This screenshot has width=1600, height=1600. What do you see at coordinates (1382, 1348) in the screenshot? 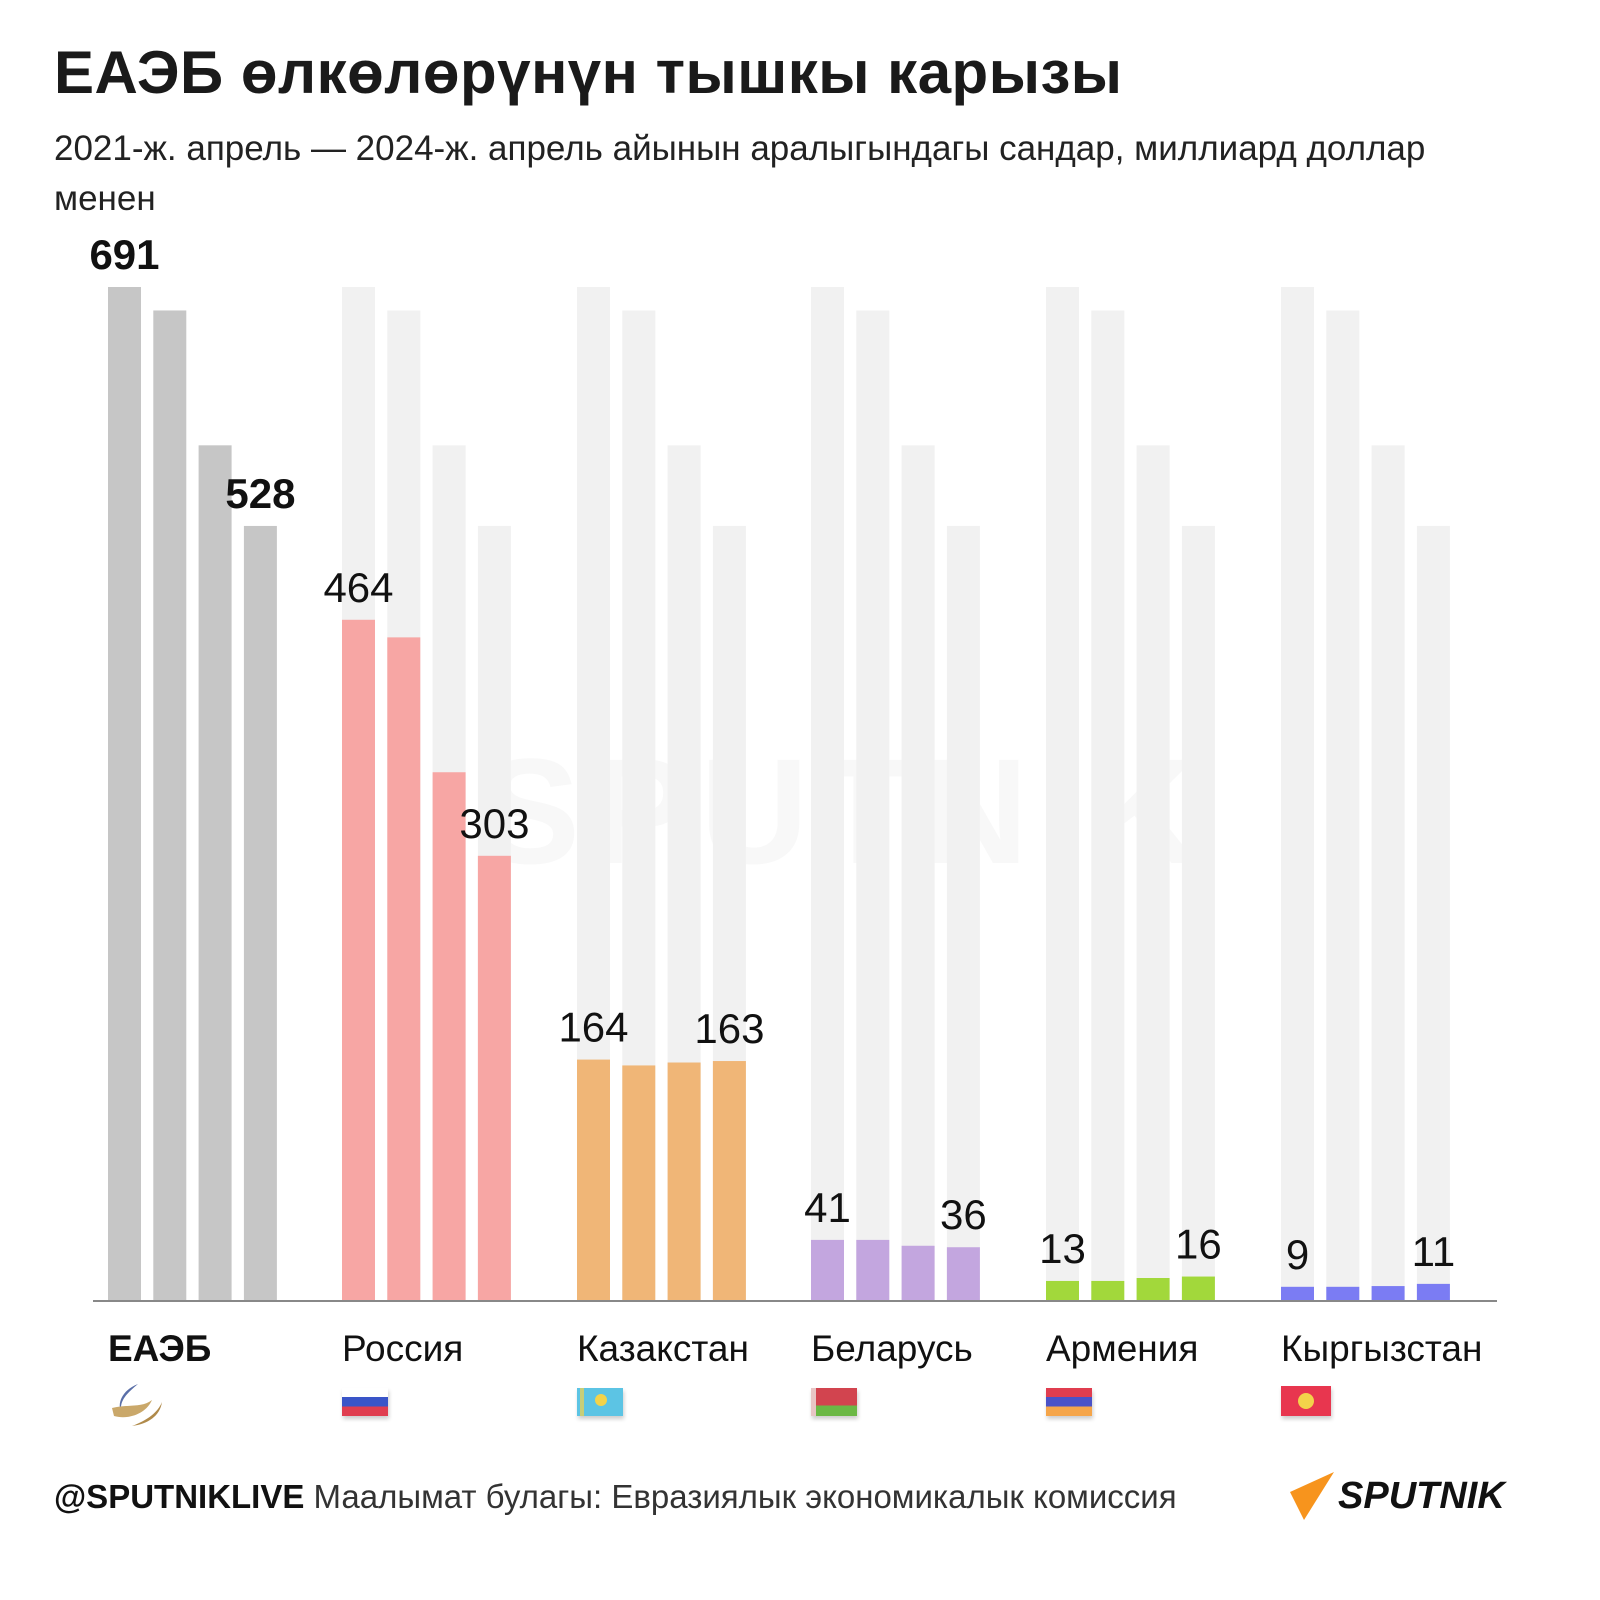
I see `category-label-kyrgyzstan: Кыргызстан` at bounding box center [1382, 1348].